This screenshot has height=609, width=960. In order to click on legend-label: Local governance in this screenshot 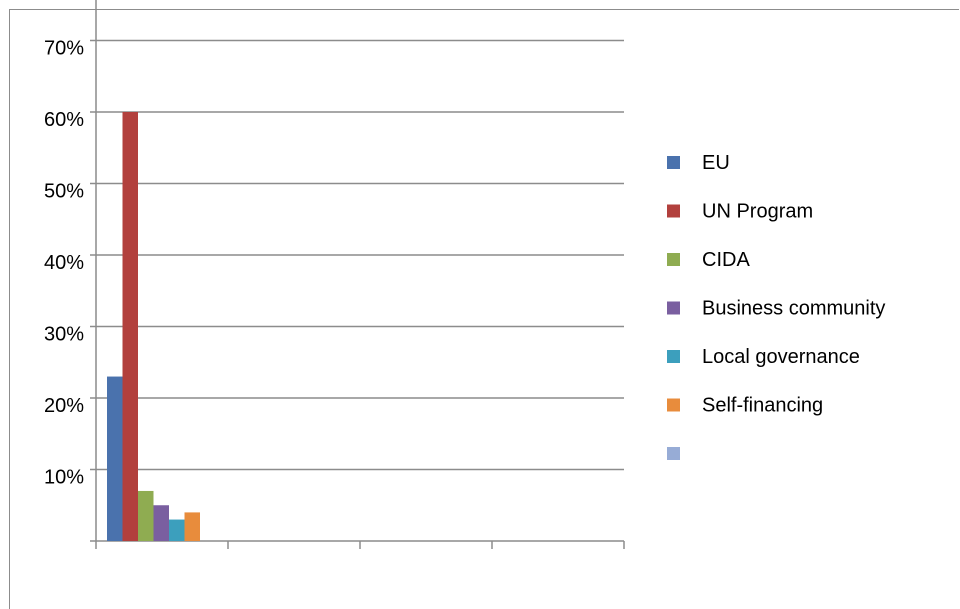, I will do `click(781, 357)`.